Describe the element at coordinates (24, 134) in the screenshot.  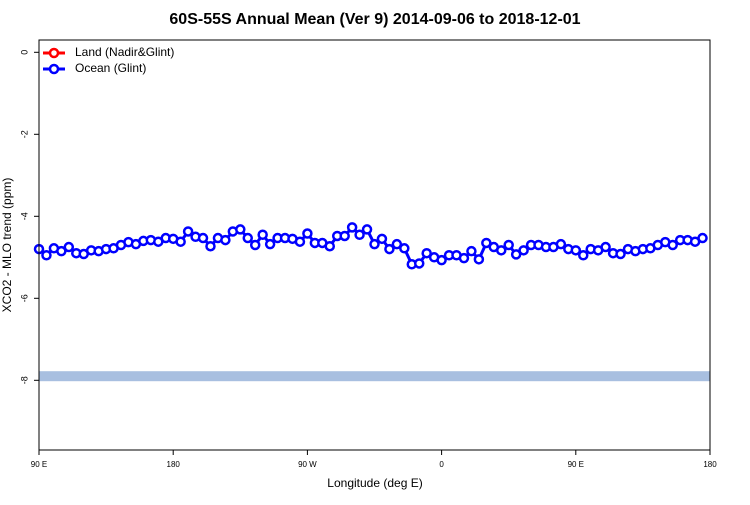
I see `y-tick-label: -2` at that location.